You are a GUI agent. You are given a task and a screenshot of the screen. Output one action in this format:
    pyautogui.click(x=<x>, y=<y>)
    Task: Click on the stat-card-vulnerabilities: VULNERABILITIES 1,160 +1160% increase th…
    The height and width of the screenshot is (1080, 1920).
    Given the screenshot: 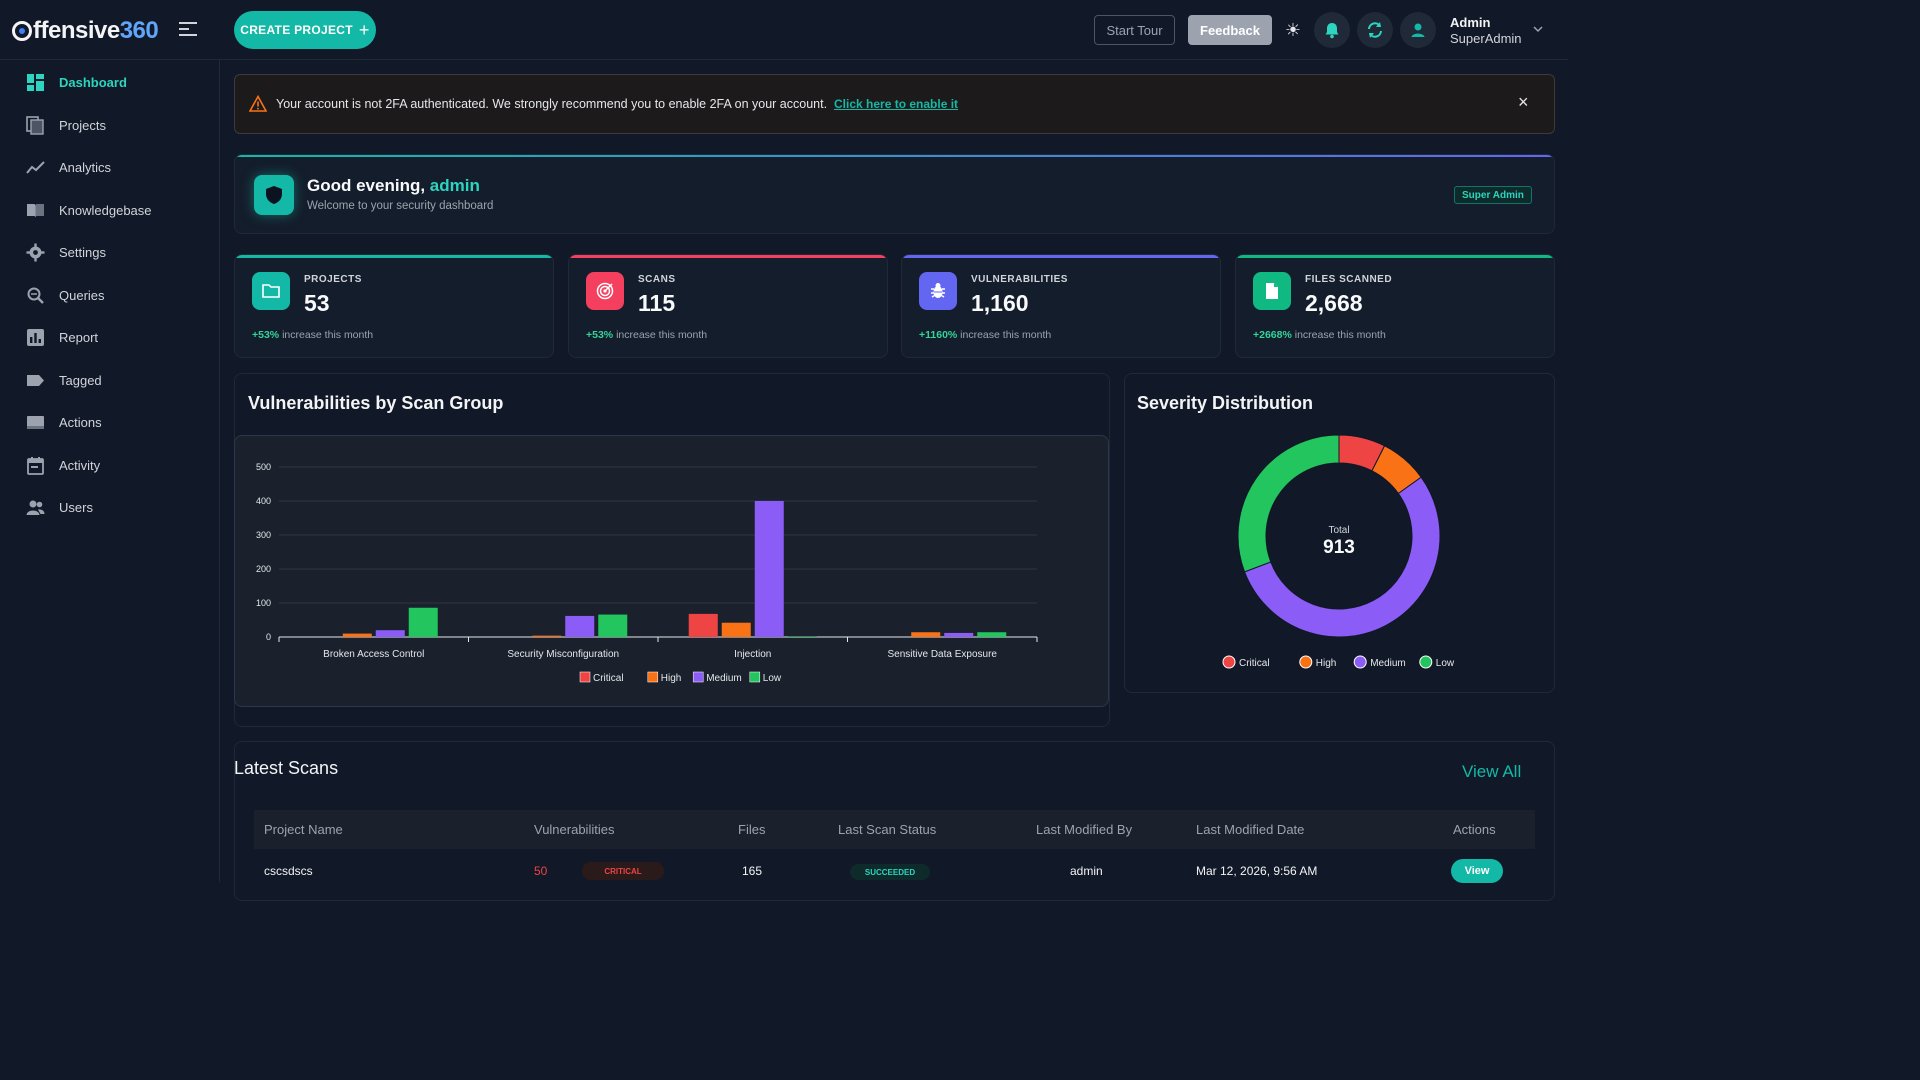 What is the action you would take?
    pyautogui.click(x=1061, y=306)
    